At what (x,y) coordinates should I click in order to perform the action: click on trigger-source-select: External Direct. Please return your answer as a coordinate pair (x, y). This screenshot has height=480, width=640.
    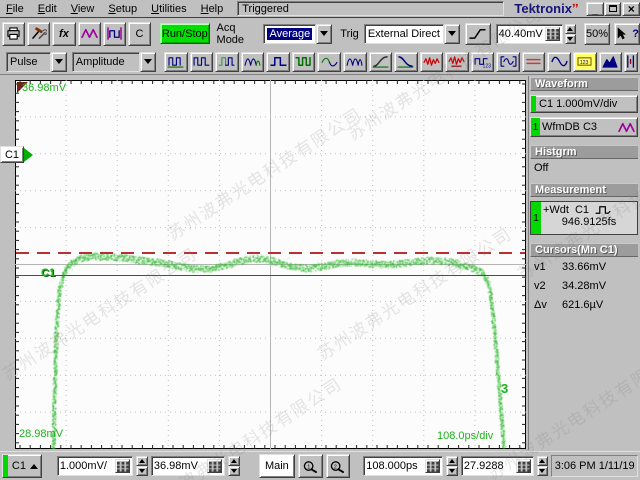
    Looking at the image, I should click on (411, 33).